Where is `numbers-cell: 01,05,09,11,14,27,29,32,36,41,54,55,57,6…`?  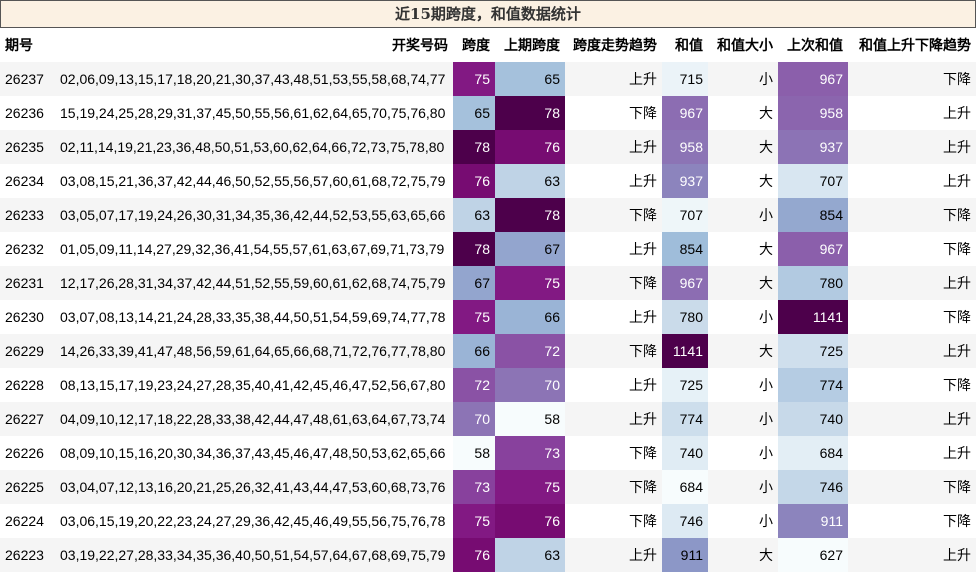
numbers-cell: 01,05,09,11,14,27,29,32,36,41,54,55,57,6… is located at coordinates (254, 249).